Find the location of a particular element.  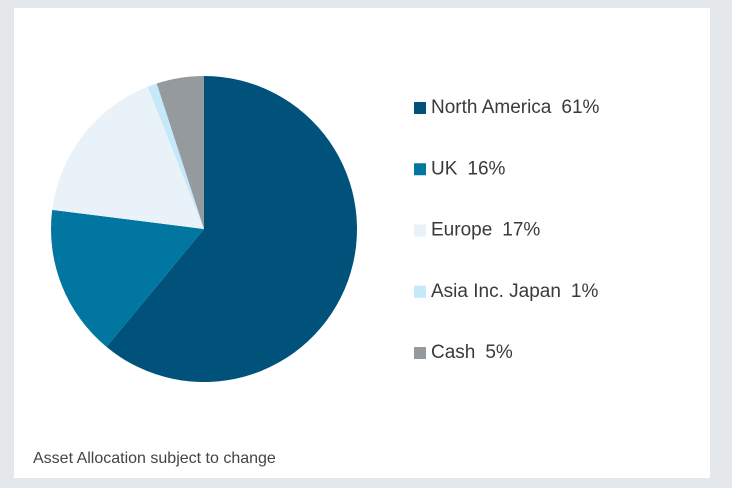

legend-label: Cash is located at coordinates (453, 352).